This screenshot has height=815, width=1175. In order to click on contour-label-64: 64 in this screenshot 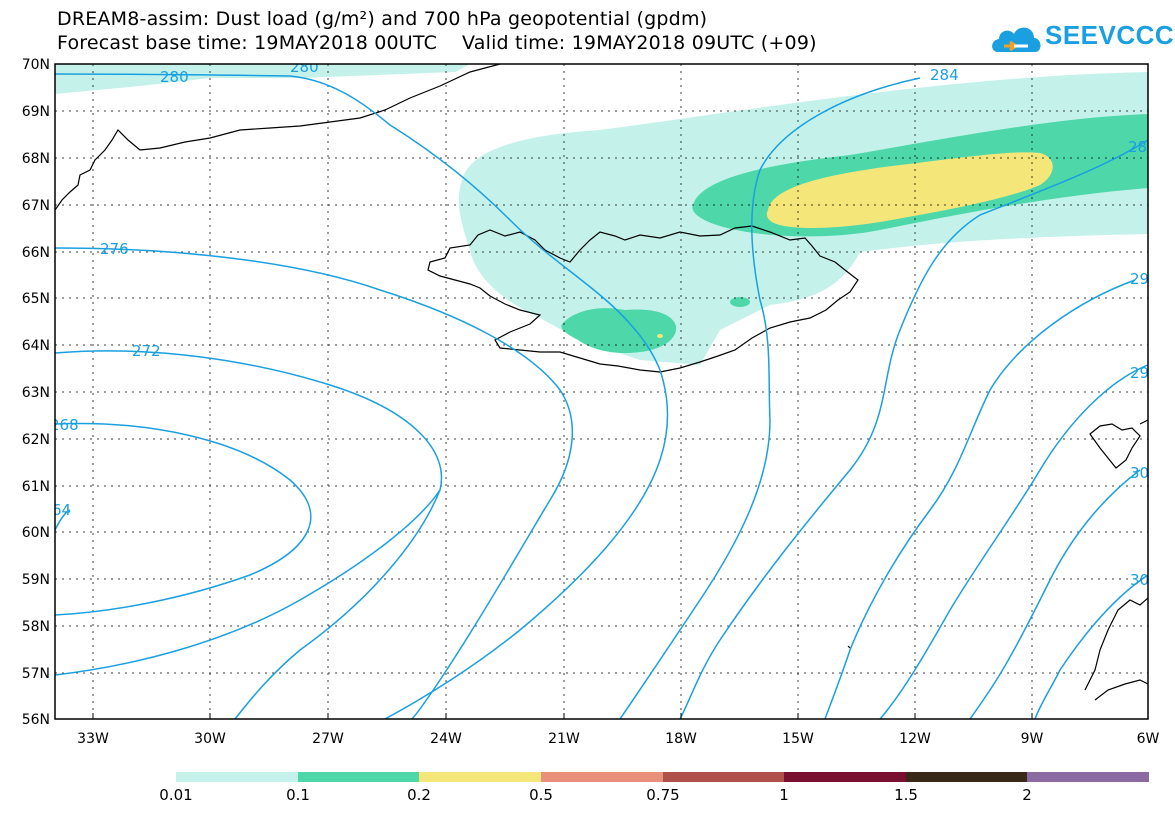, I will do `click(61, 510)`.